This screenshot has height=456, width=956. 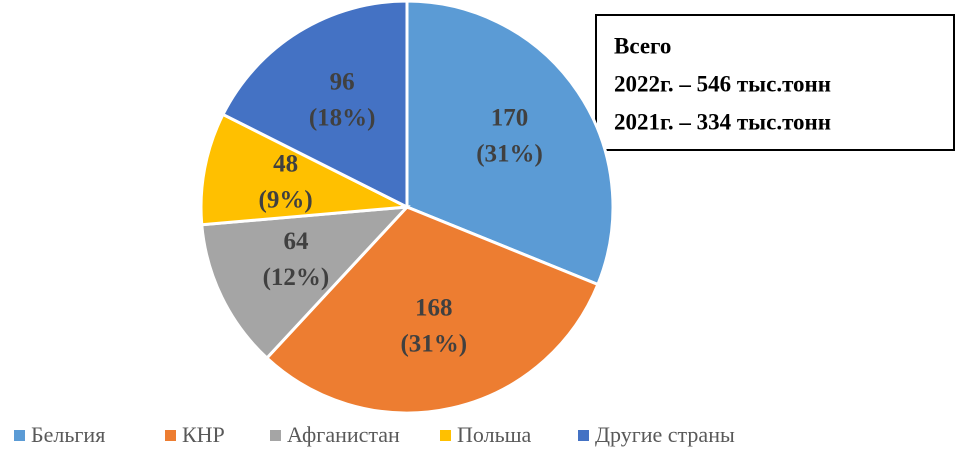 What do you see at coordinates (203, 434) in the screenshot?
I see `legend-label: КНР` at bounding box center [203, 434].